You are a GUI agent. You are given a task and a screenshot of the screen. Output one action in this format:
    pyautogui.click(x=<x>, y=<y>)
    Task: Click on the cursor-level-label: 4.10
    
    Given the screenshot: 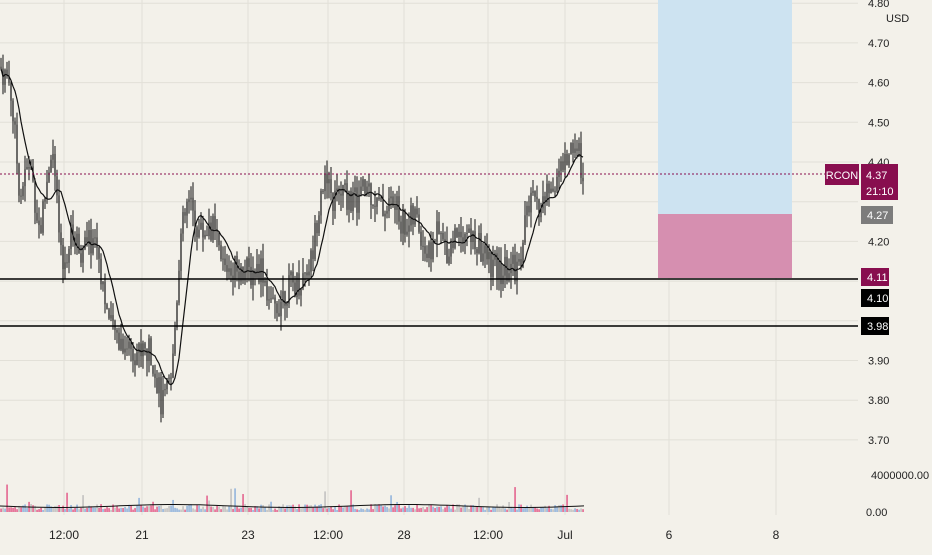 What is the action you would take?
    pyautogui.click(x=877, y=299)
    